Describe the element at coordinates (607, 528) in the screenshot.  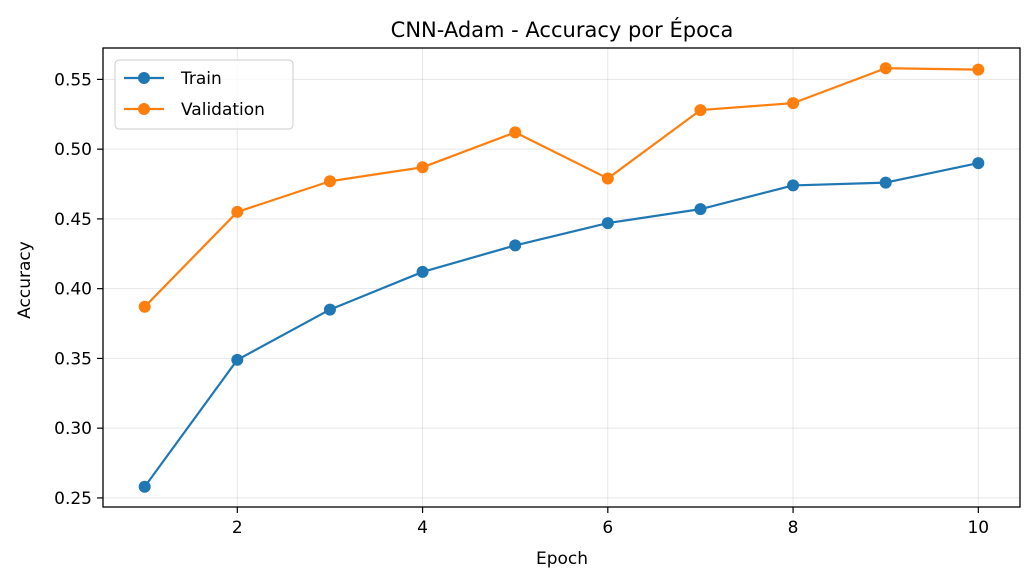
I see `x-tick-label: 6` at that location.